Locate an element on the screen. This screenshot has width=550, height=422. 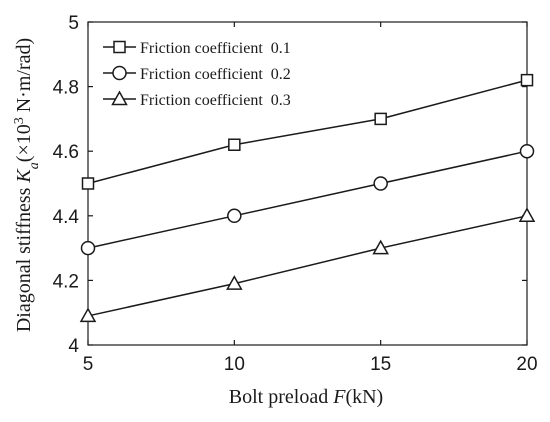
legend-marker-square is located at coordinates (119, 47).